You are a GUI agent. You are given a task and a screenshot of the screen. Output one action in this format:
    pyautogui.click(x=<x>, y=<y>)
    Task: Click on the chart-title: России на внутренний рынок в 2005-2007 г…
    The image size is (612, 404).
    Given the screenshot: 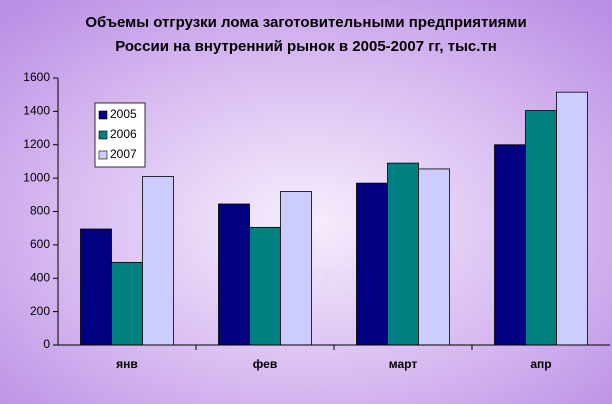 What is the action you would take?
    pyautogui.click(x=306, y=46)
    